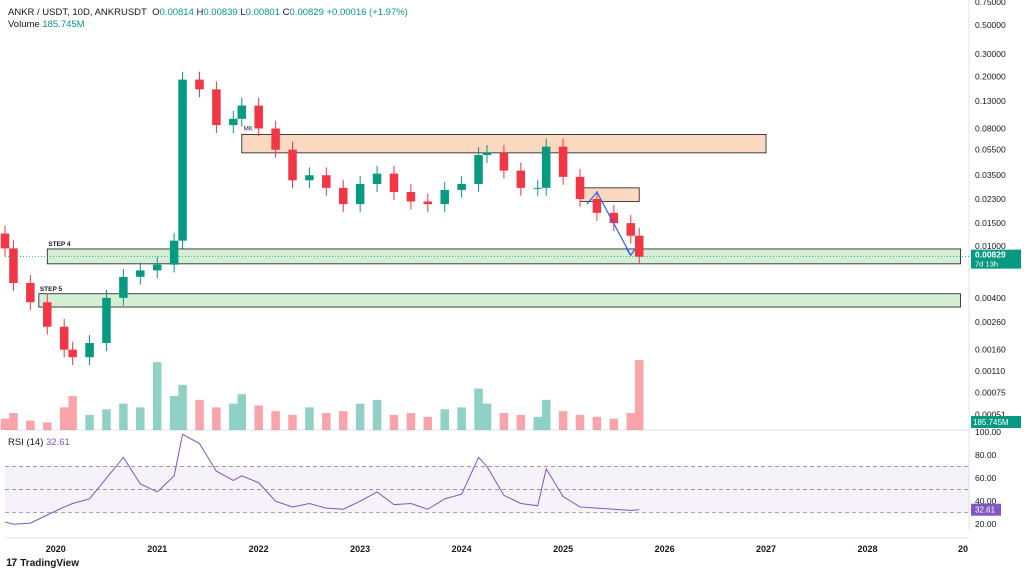 The height and width of the screenshot is (575, 1024). Describe the element at coordinates (990, 246) in the screenshot. I see `price-tick-label: 0.01000` at that location.